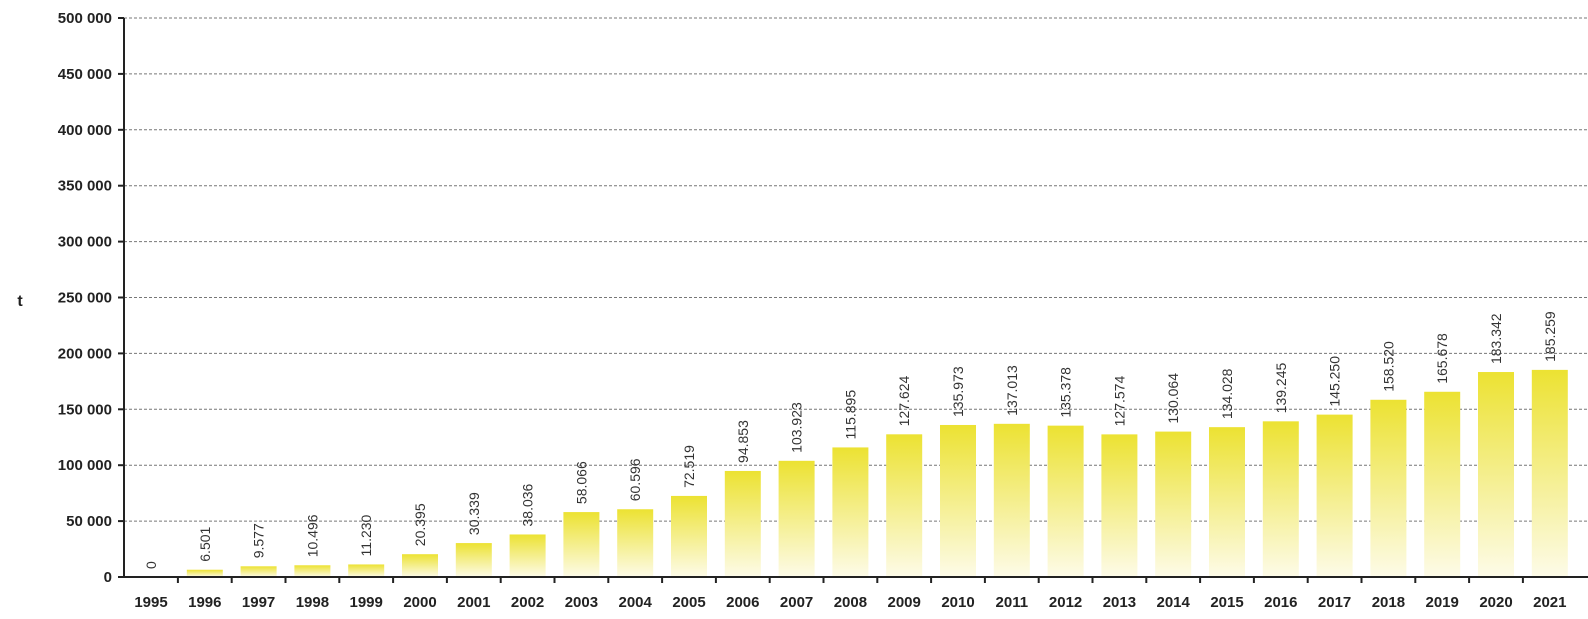 The height and width of the screenshot is (619, 1588). What do you see at coordinates (1226, 602) in the screenshot?
I see `x-tick-label: 2015` at bounding box center [1226, 602].